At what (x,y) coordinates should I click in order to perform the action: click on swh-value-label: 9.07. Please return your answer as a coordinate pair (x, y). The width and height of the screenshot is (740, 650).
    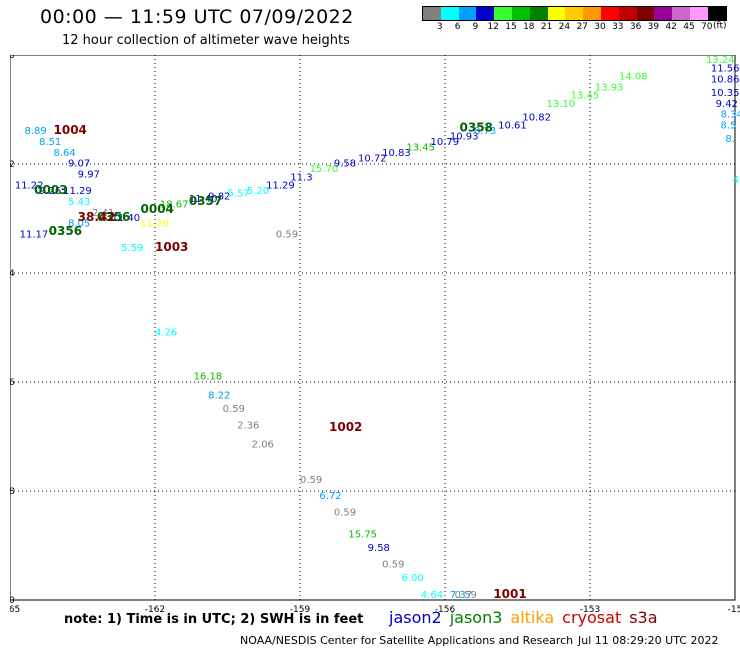
    Looking at the image, I should click on (79, 164).